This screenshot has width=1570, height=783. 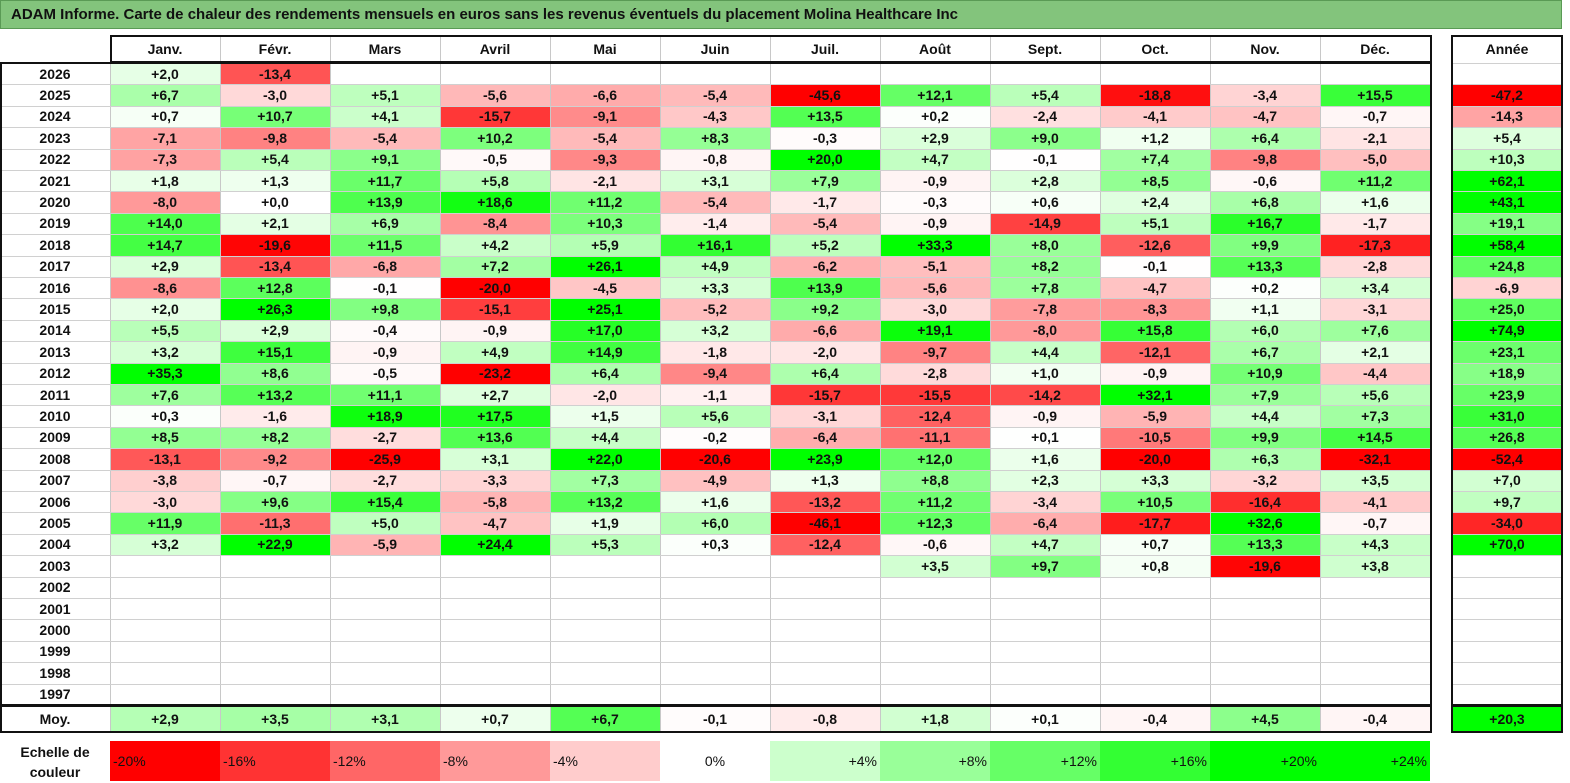 I want to click on heatmap-cell: -0,5, so click(x=385, y=373).